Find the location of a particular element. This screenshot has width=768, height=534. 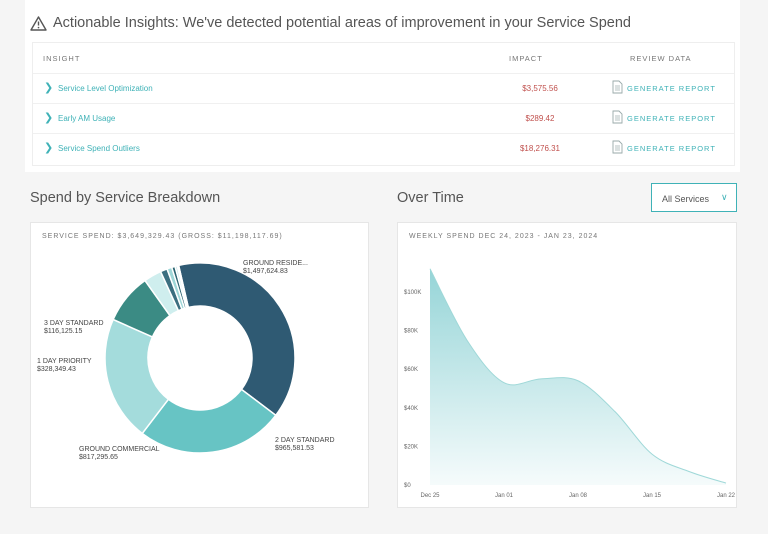

x-tick-label: Jan 15 is located at coordinates (652, 496).